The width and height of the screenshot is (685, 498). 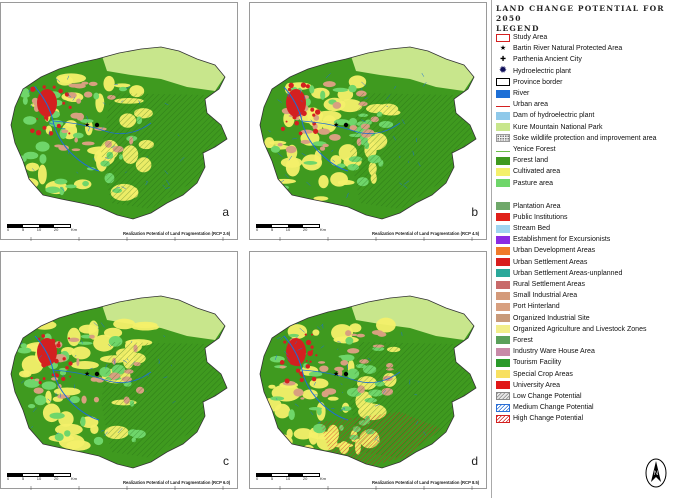 What do you see at coordinates (590, 48) in the screenshot?
I see `legend-item: ★ Bartin River Natural Protected Area` at bounding box center [590, 48].